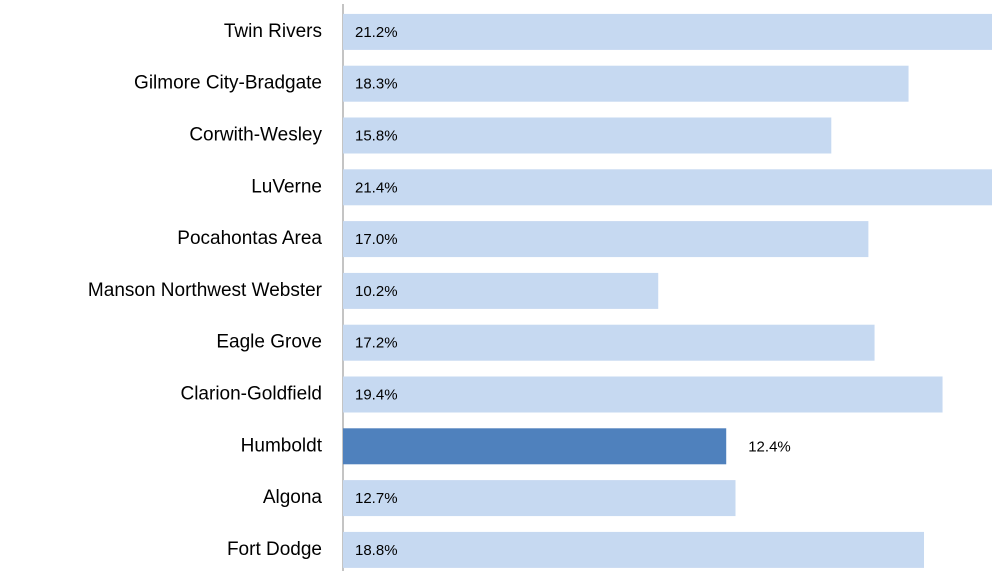  I want to click on category-label: Eagle Grove, so click(269, 342).